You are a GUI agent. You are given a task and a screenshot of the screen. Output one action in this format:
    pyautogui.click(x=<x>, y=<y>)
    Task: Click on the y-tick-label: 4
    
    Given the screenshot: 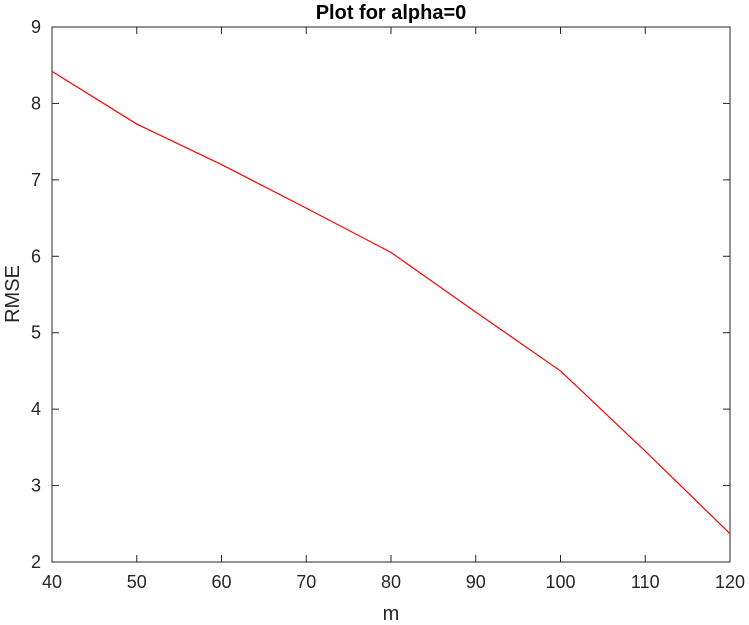 What is the action you would take?
    pyautogui.click(x=36, y=409)
    